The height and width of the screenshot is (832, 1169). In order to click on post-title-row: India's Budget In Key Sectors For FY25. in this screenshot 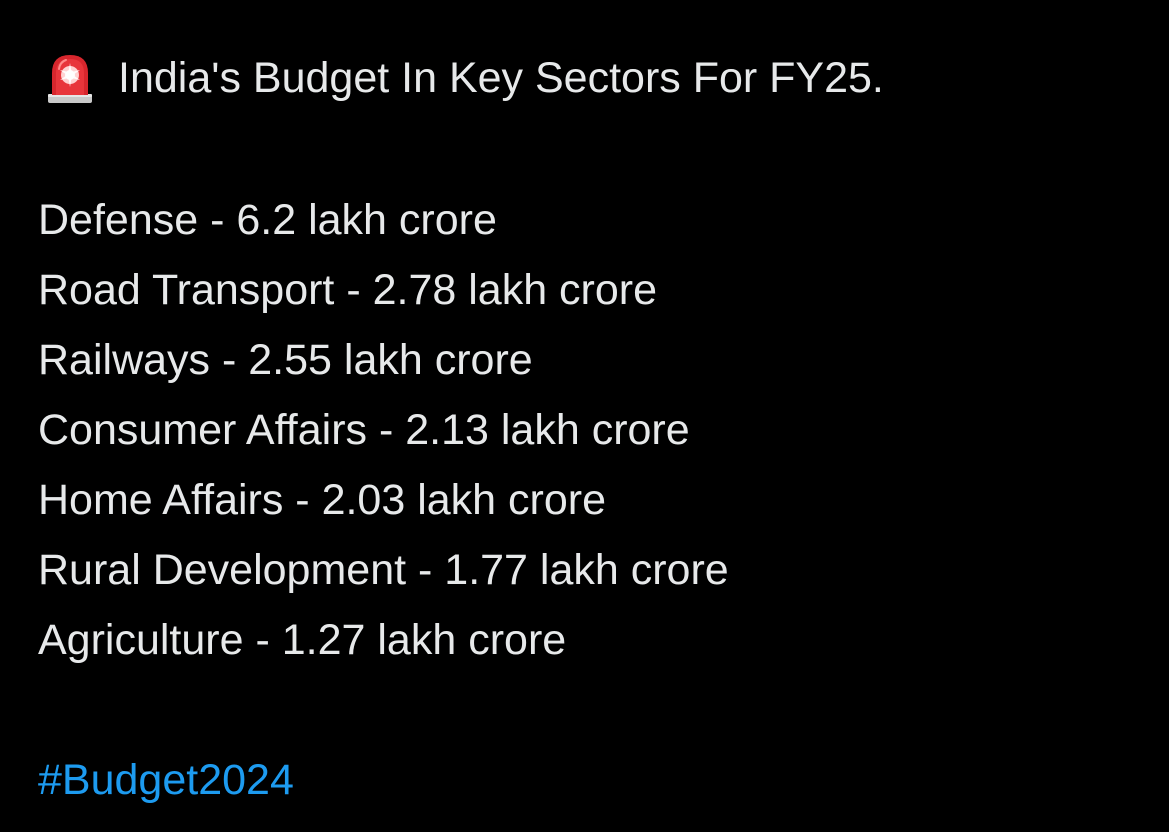, I will do `click(588, 78)`.